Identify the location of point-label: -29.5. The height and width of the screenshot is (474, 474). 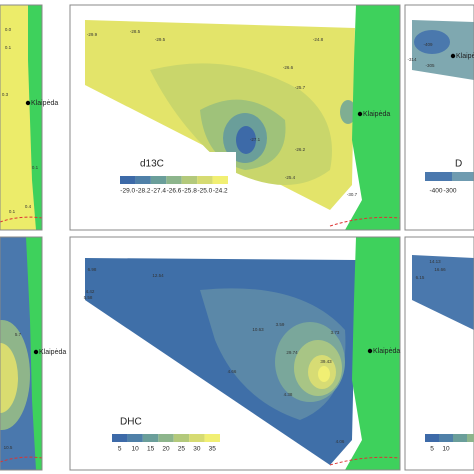
(160, 39).